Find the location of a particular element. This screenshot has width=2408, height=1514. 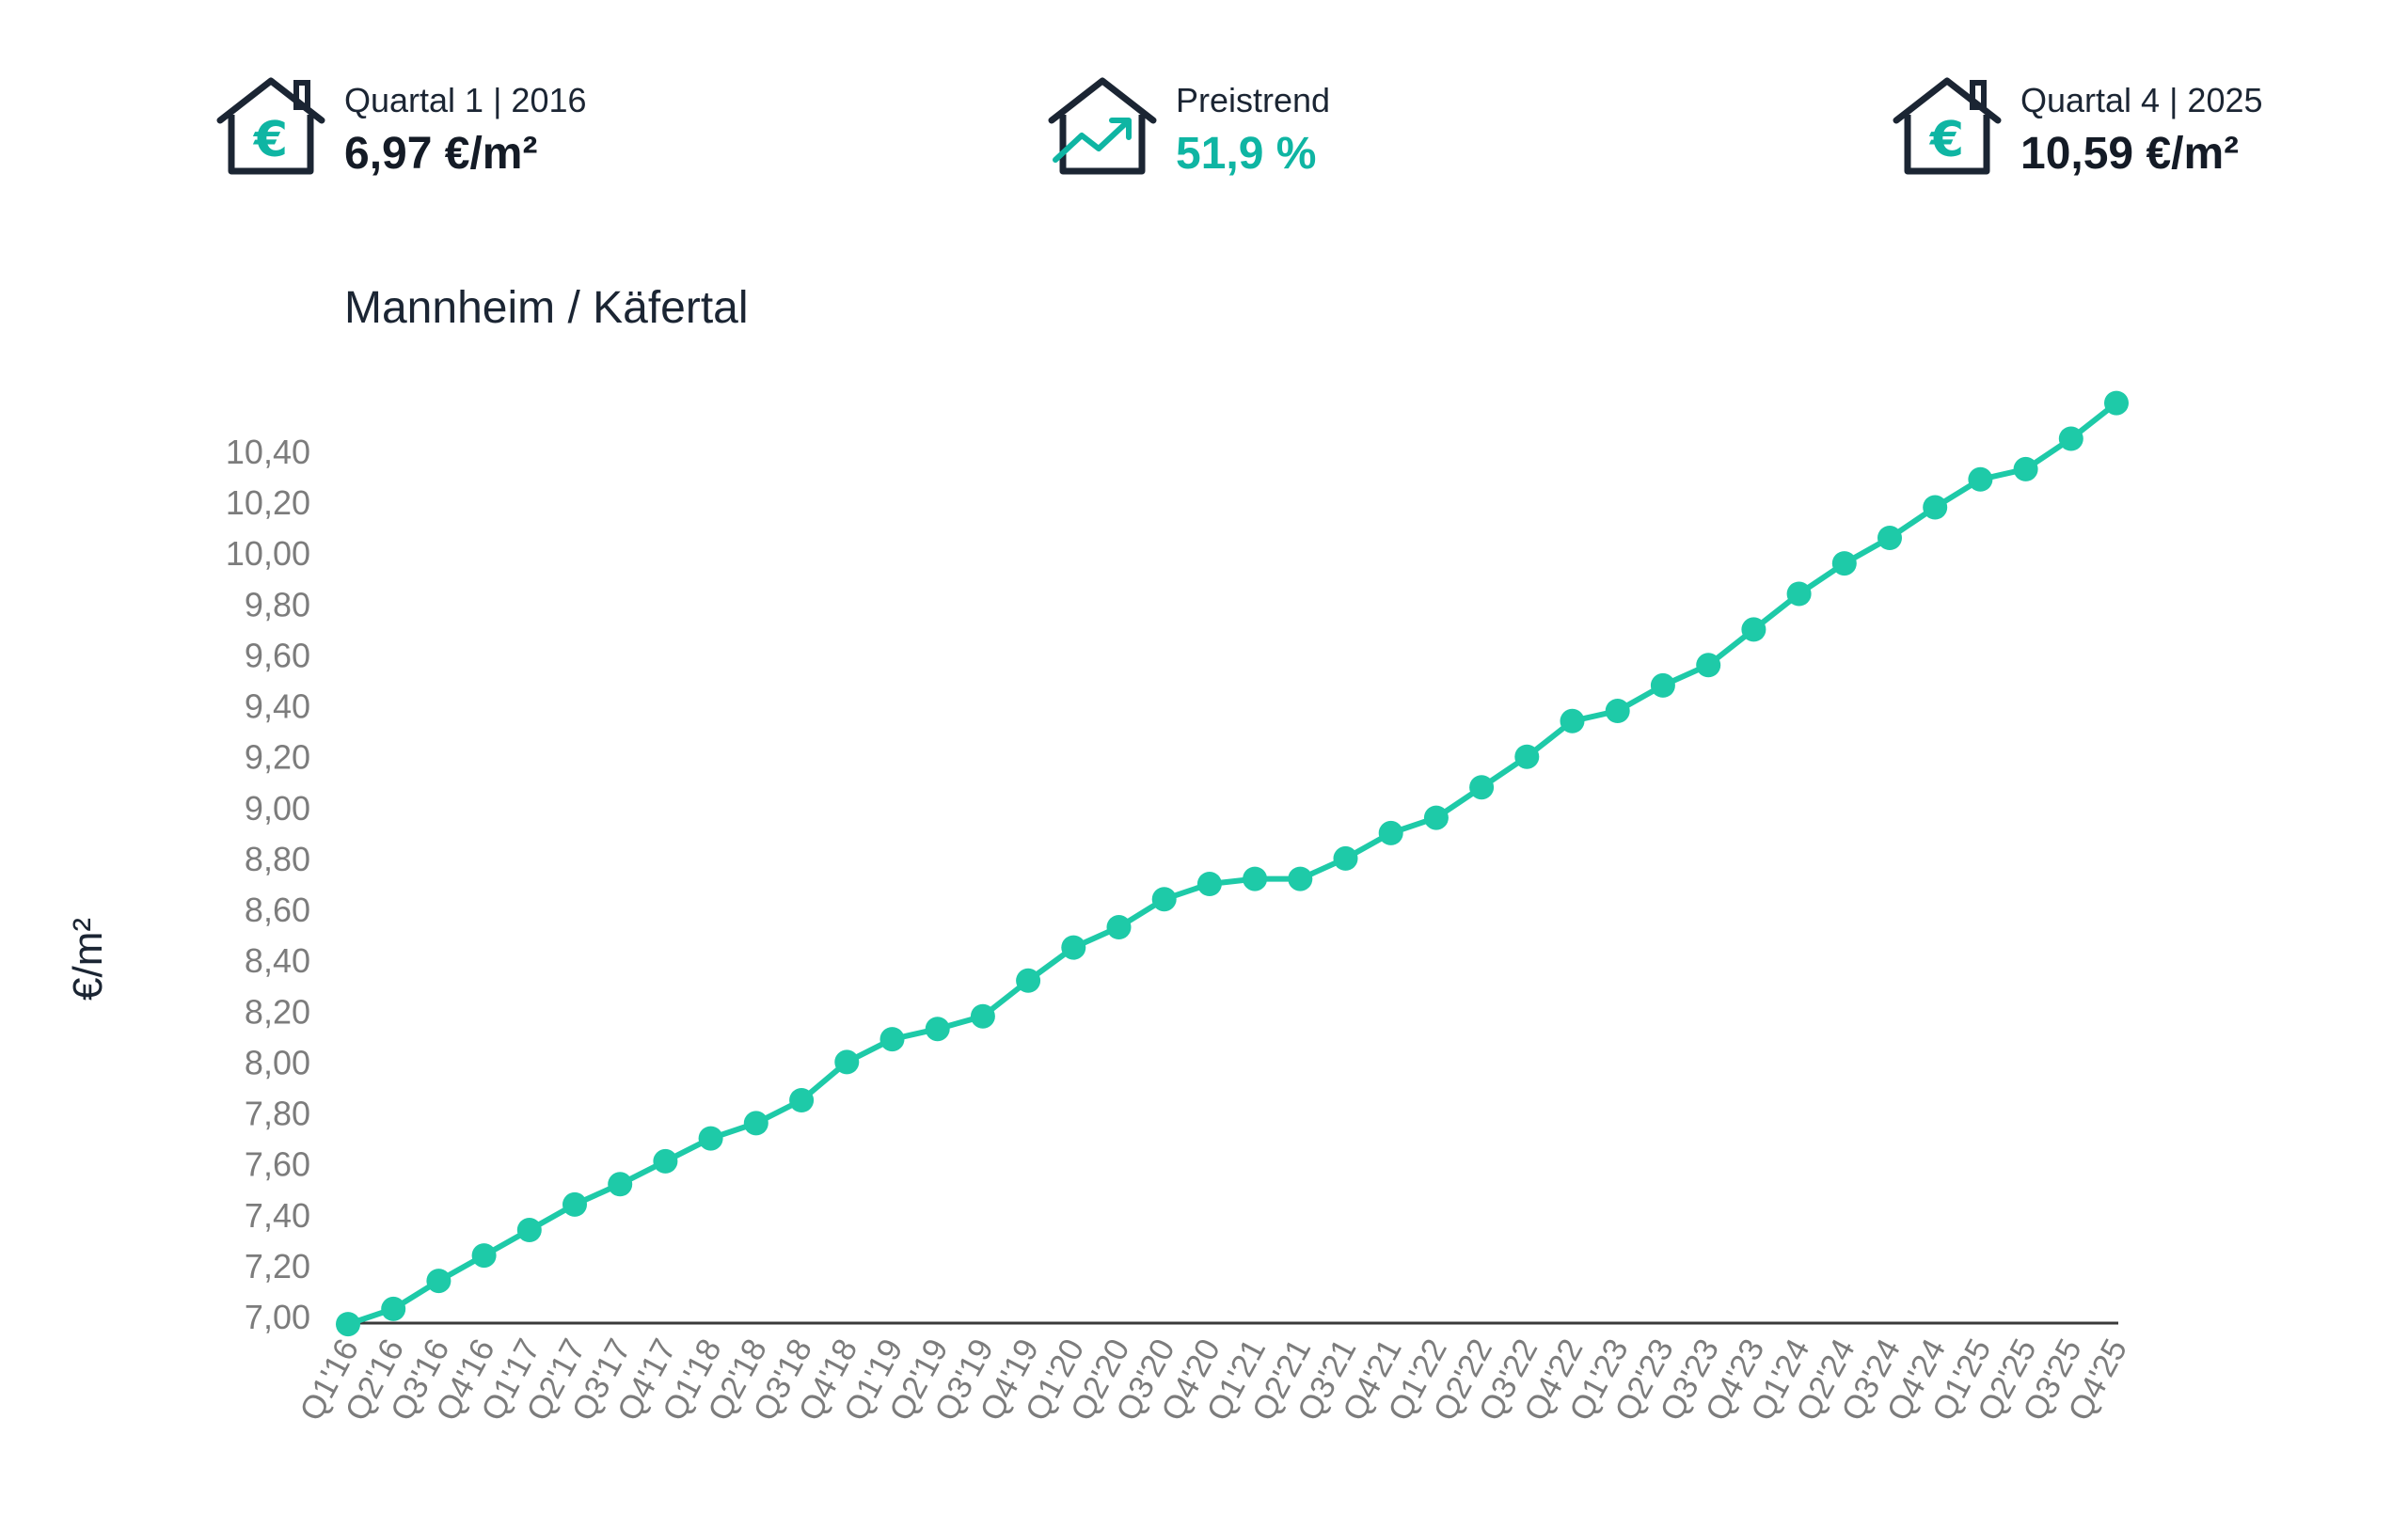

y-tick-label: 9,80 is located at coordinates (277, 604).